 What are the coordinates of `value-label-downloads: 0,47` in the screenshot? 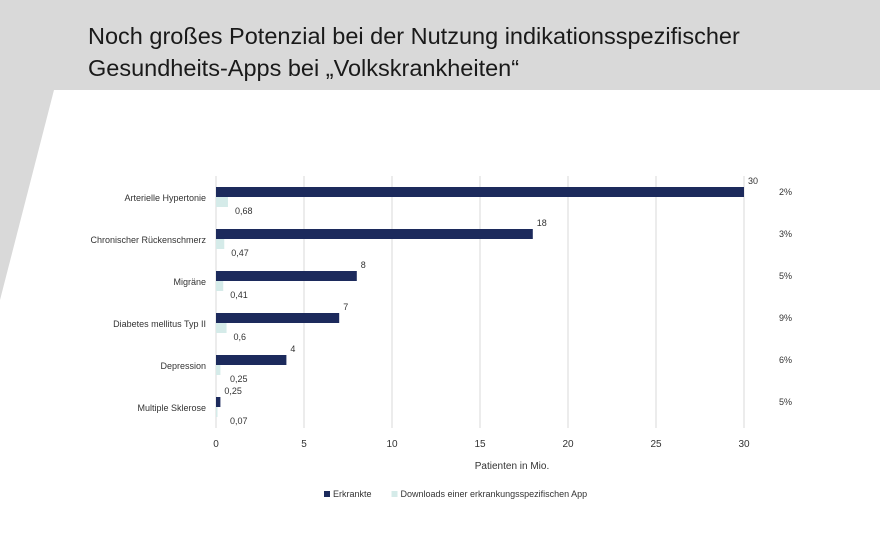 It's located at (240, 253).